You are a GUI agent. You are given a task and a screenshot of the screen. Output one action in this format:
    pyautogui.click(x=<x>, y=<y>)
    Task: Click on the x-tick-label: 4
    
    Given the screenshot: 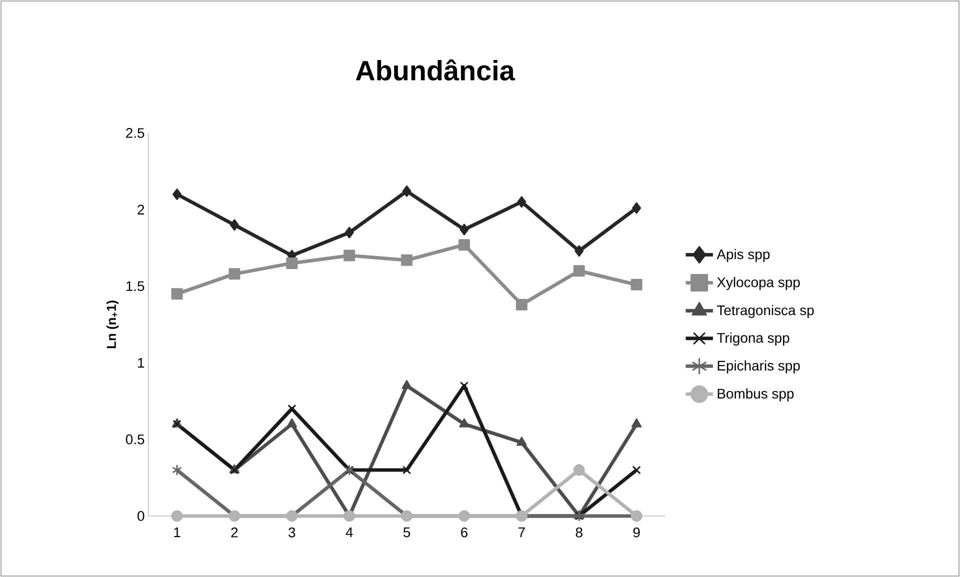 What is the action you would take?
    pyautogui.click(x=349, y=533)
    